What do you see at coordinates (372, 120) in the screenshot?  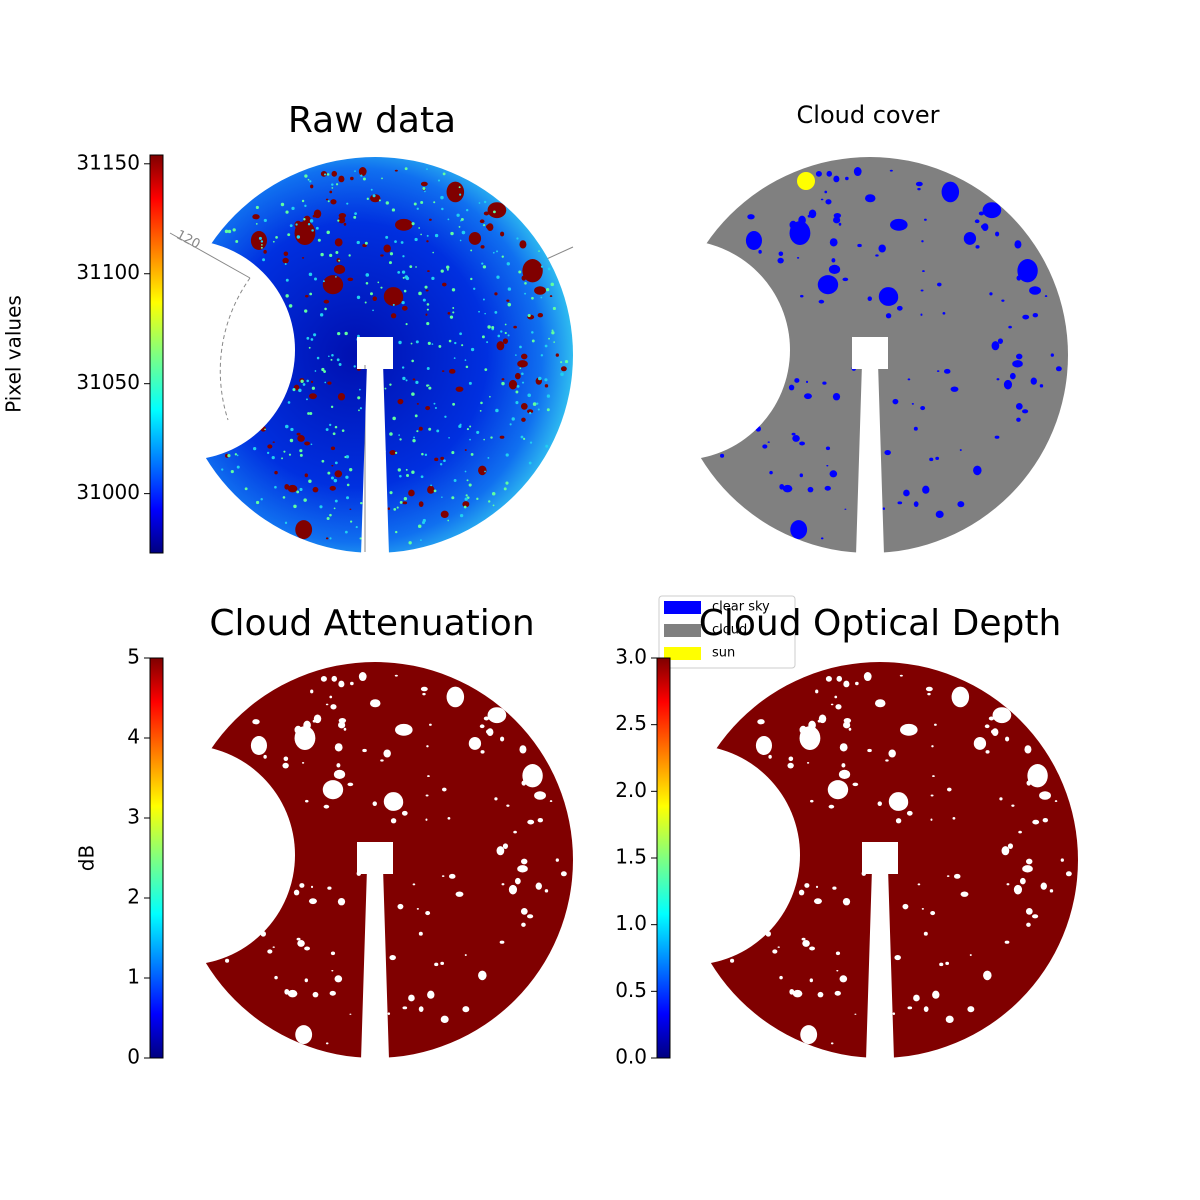 I see `panel-title: Raw data` at bounding box center [372, 120].